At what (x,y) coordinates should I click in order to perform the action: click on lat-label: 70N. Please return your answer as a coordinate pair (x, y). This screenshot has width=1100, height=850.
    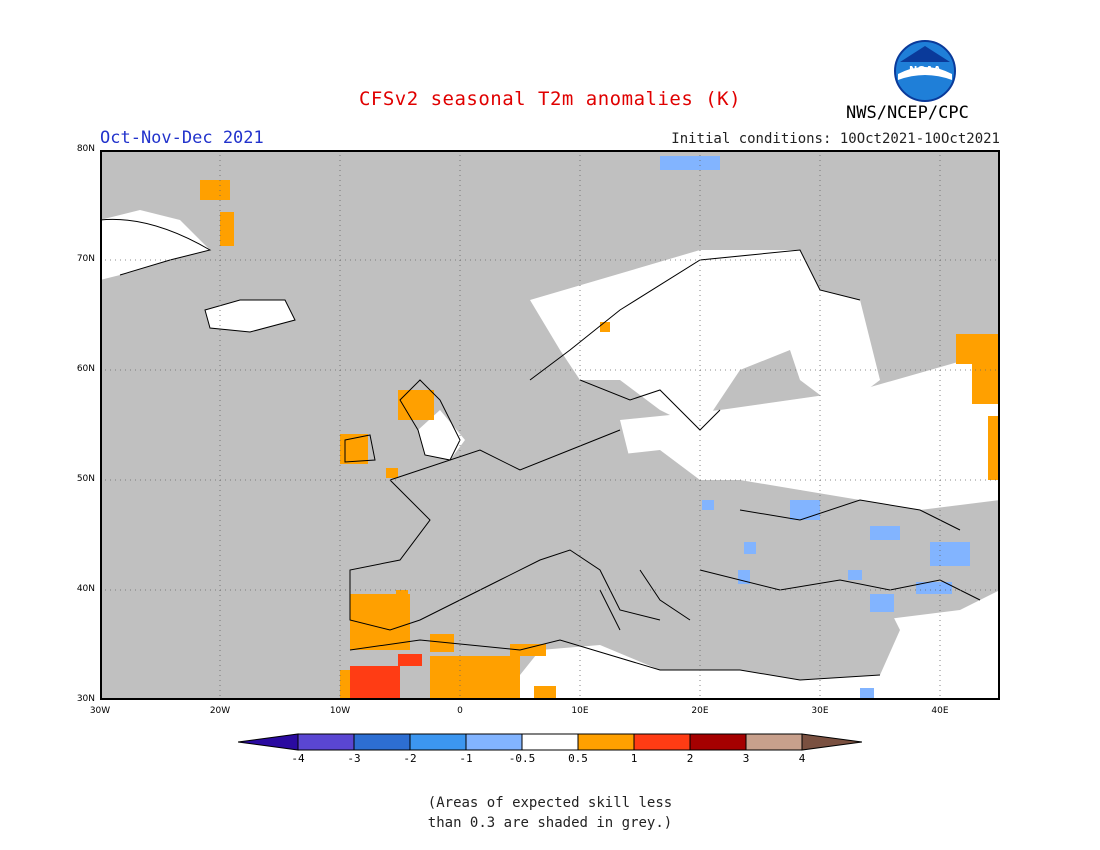
    Looking at the image, I should click on (85, 259).